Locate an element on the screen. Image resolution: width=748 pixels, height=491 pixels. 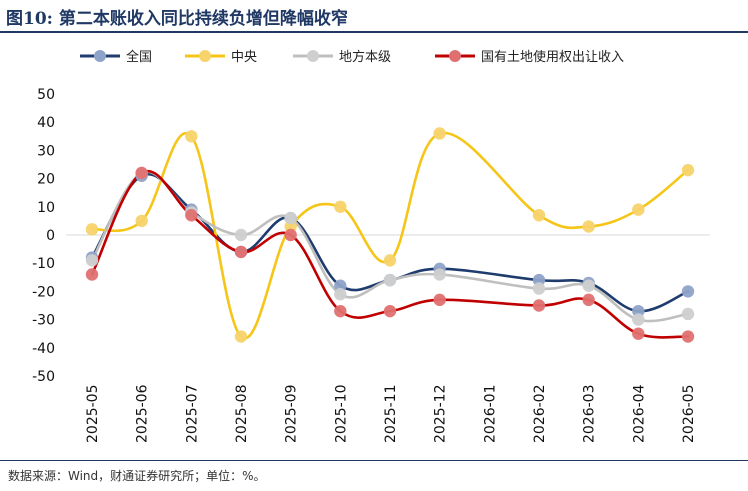
x-tick-label: 2026-04 is located at coordinates (639, 413).